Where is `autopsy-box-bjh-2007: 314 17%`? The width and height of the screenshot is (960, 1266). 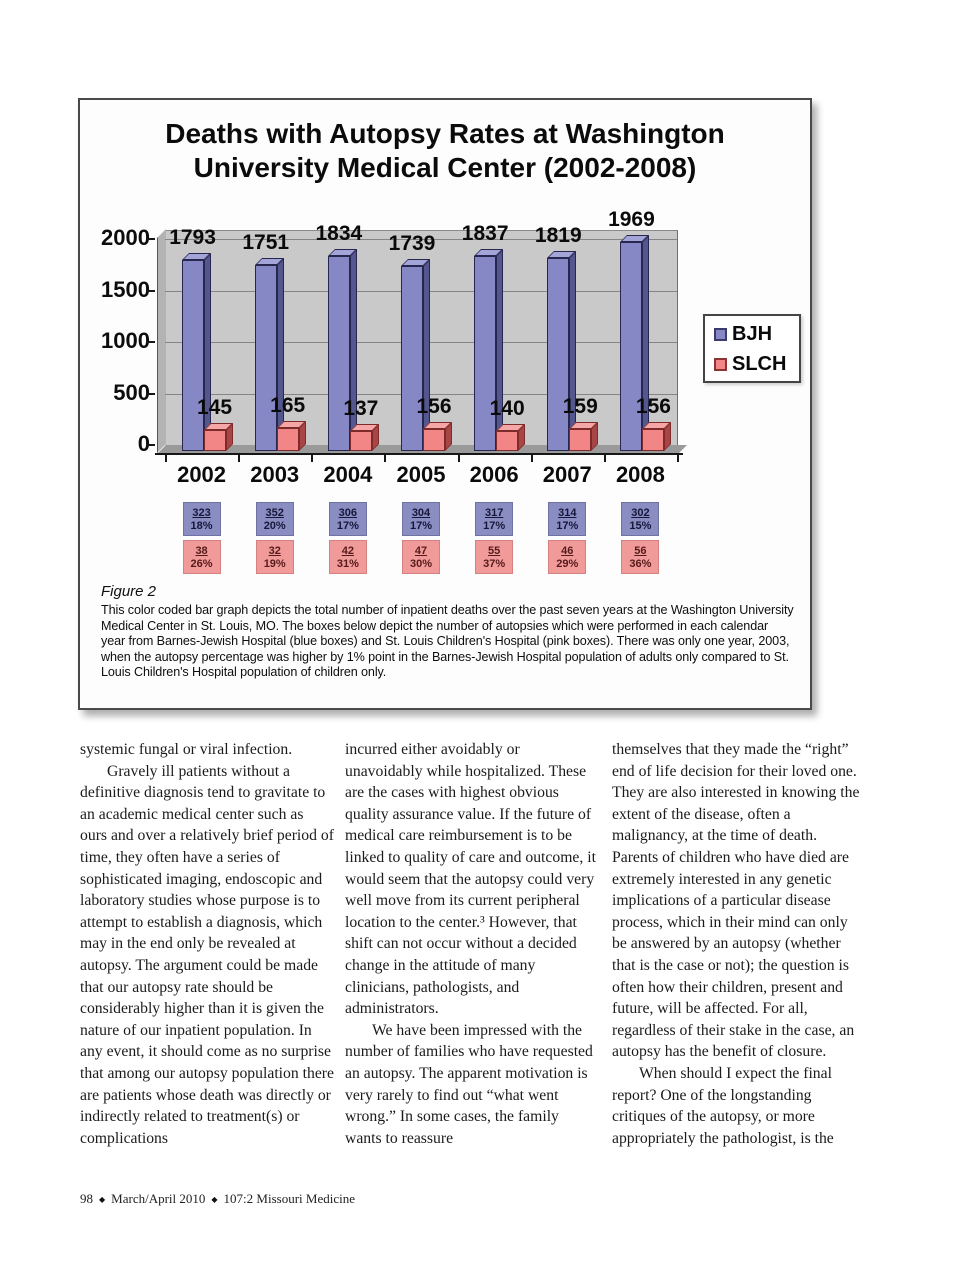 autopsy-box-bjh-2007: 314 17% is located at coordinates (567, 519).